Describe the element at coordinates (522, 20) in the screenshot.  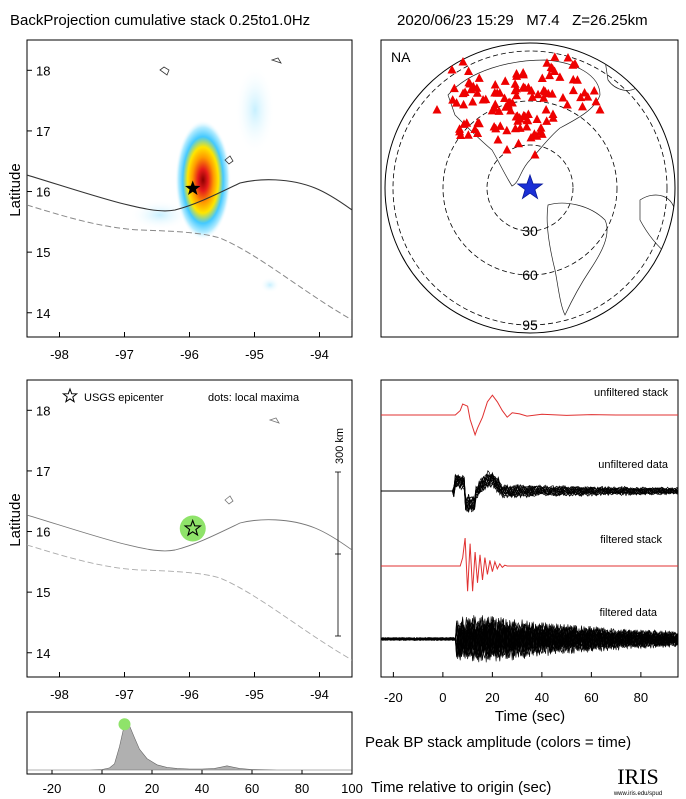
I see `event-info: 2020/06/23 15:29 M7.4 Z=26.25km` at that location.